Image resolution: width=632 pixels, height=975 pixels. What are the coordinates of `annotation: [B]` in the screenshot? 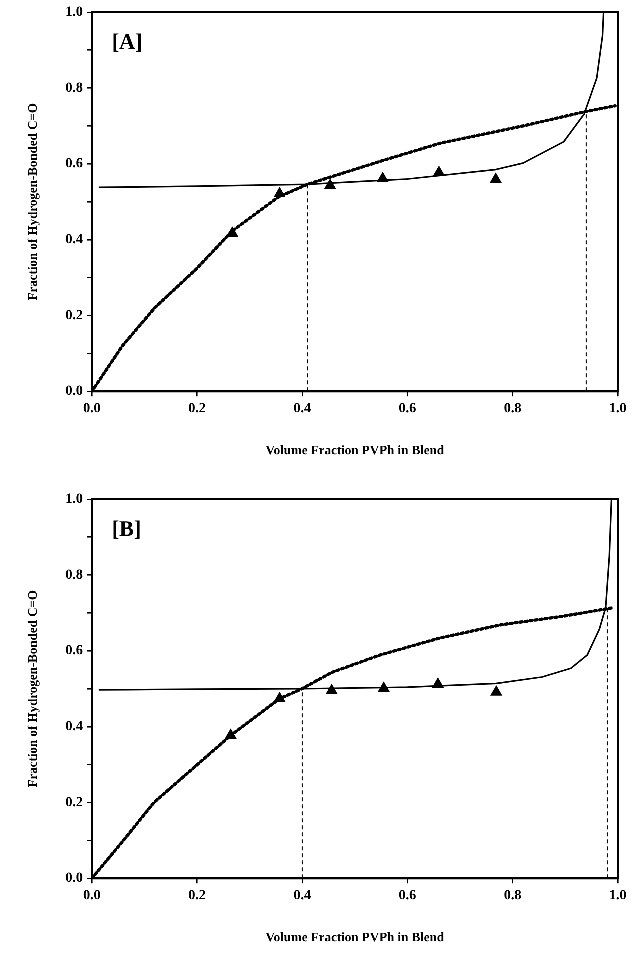 It's located at (127, 529).